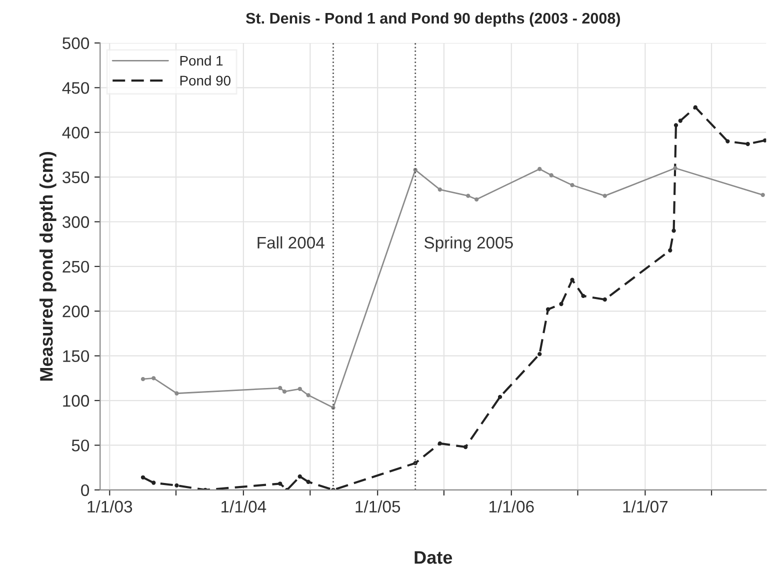 This screenshot has width=770, height=573. Describe the element at coordinates (291, 242) in the screenshot. I see `ref-line-label: Fall 2004` at that location.